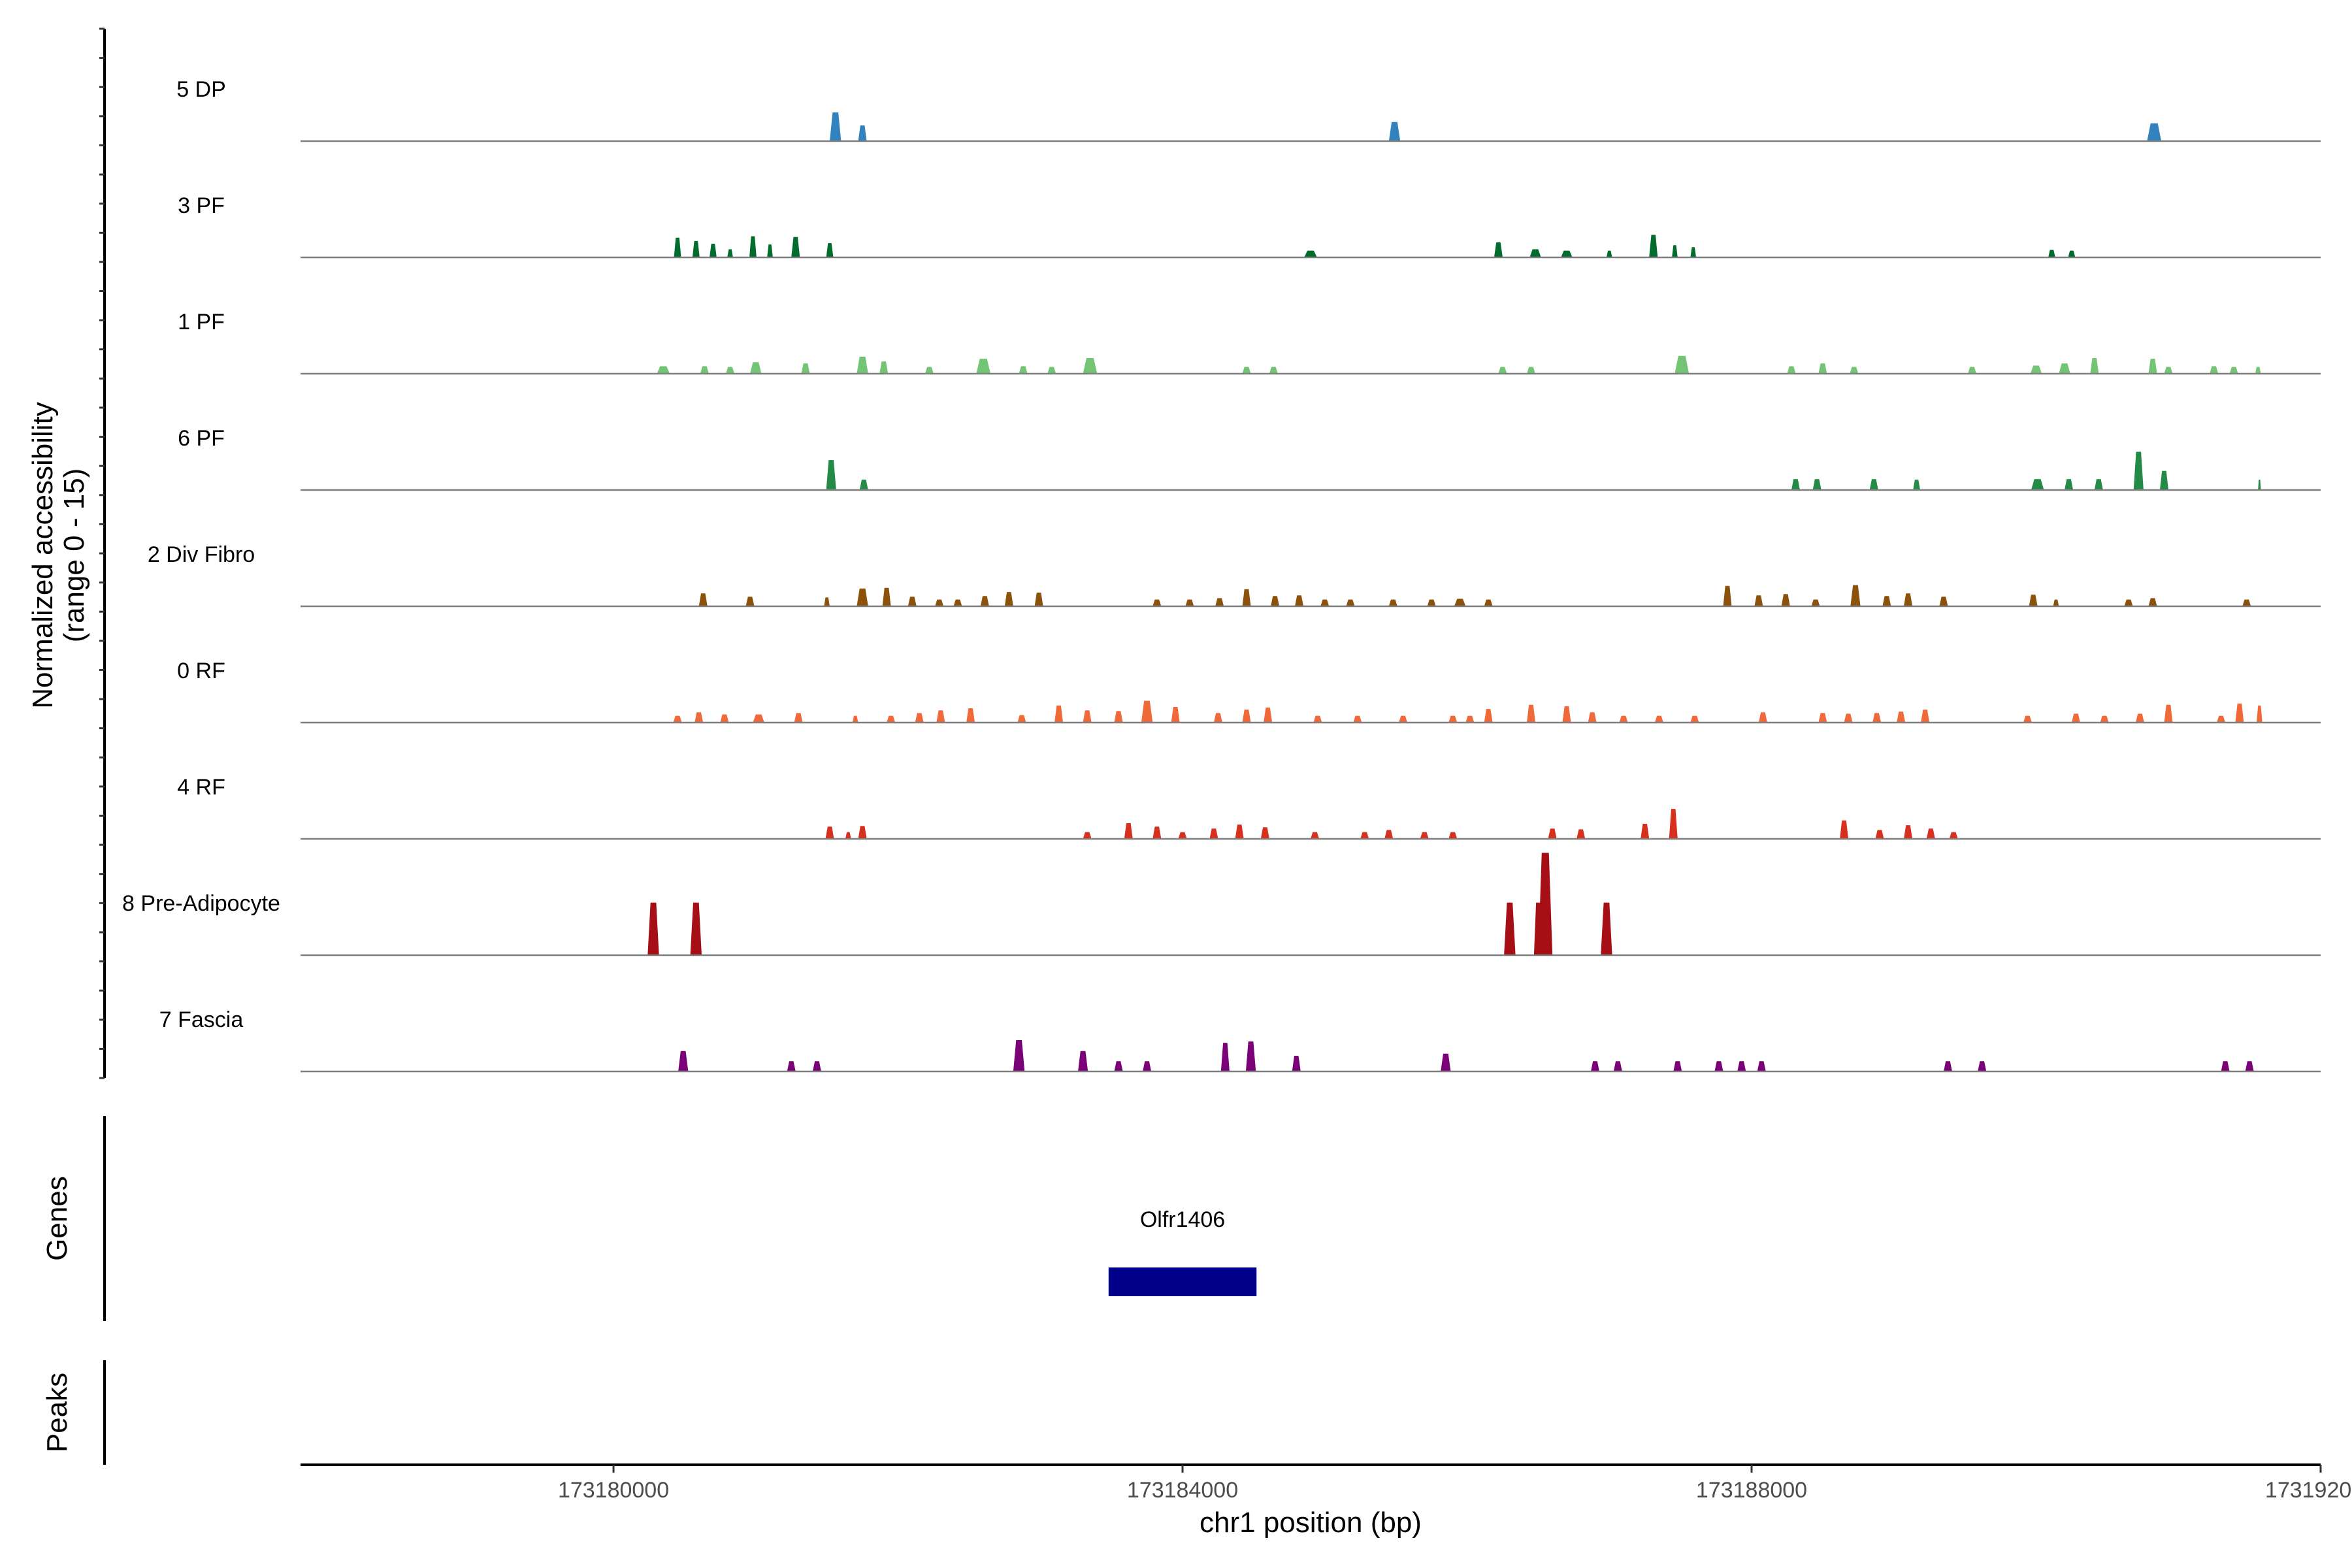 This screenshot has width=2352, height=1568. What do you see at coordinates (1326, 1483) in the screenshot?
I see `x-axis: 173180000 173184000 173188000 173192000` at bounding box center [1326, 1483].